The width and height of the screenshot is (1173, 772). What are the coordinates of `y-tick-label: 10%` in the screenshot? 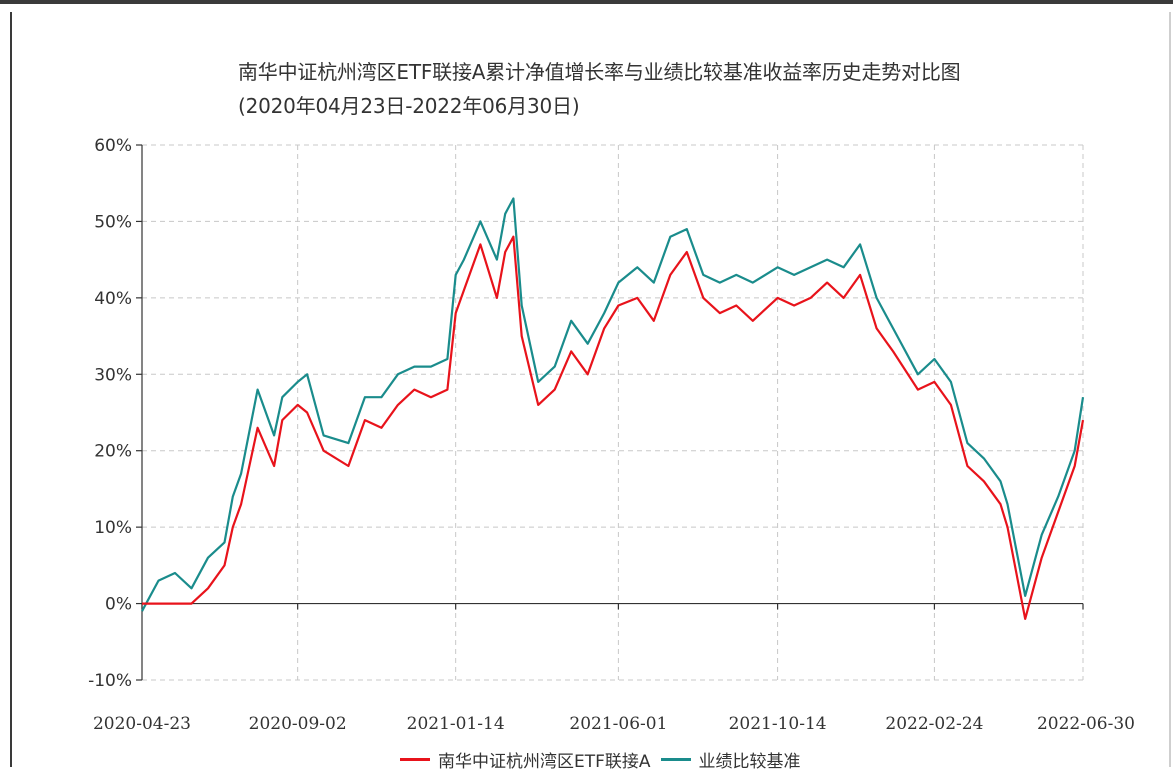 It's located at (113, 528).